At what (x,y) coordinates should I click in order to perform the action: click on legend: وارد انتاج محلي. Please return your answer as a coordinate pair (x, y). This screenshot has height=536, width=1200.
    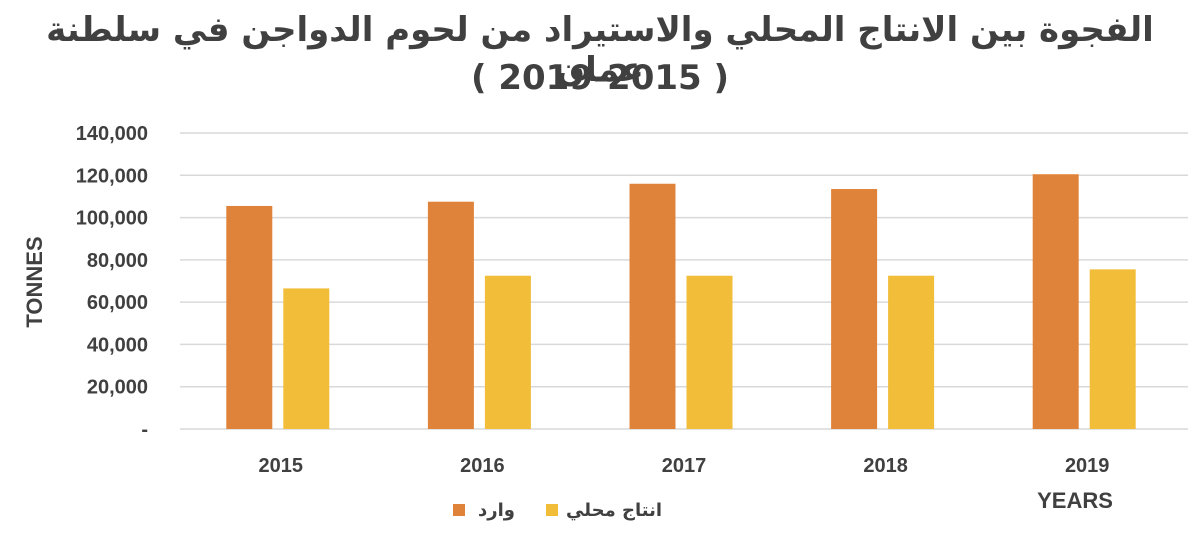
    Looking at the image, I should click on (557, 510).